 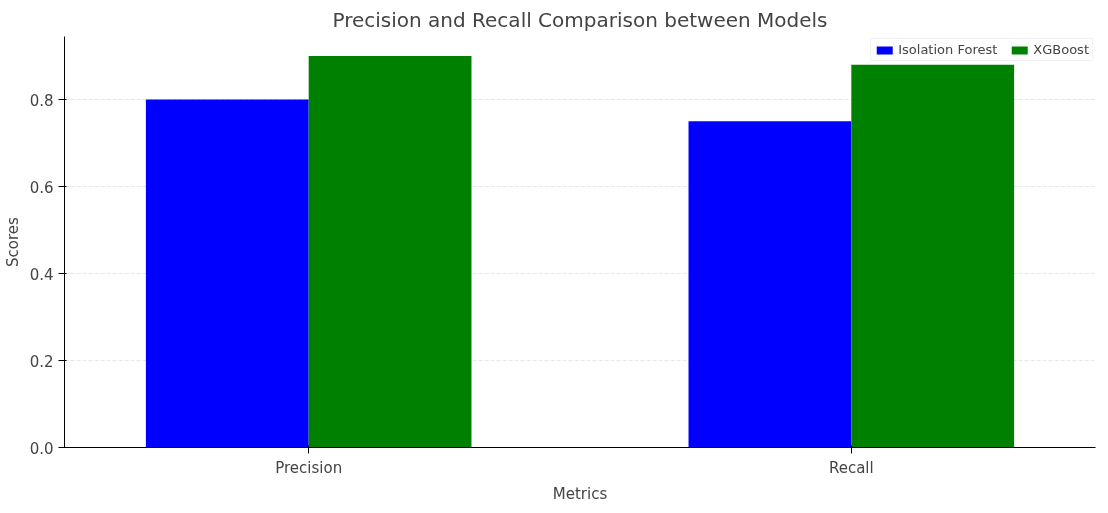 I want to click on y-tick-label: 0.0, so click(x=41, y=448).